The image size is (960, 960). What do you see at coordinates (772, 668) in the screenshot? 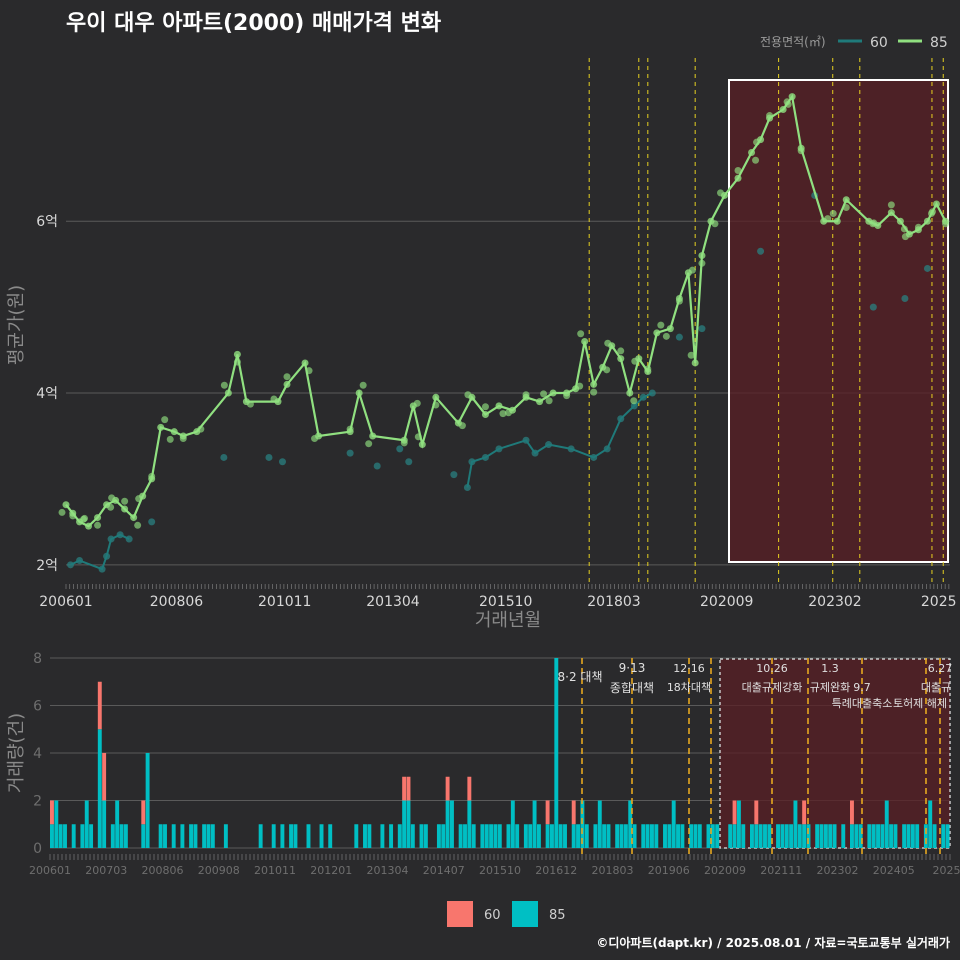
I see `annotation-4-date: 10.26` at bounding box center [772, 668].